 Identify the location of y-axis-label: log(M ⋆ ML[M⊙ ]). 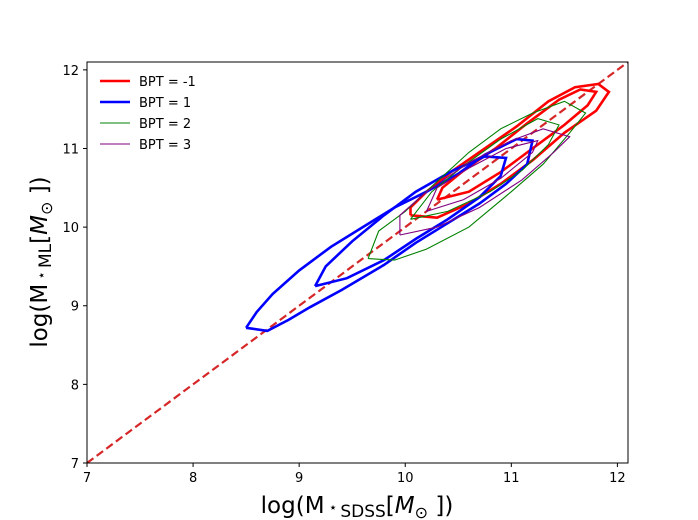
(41, 261).